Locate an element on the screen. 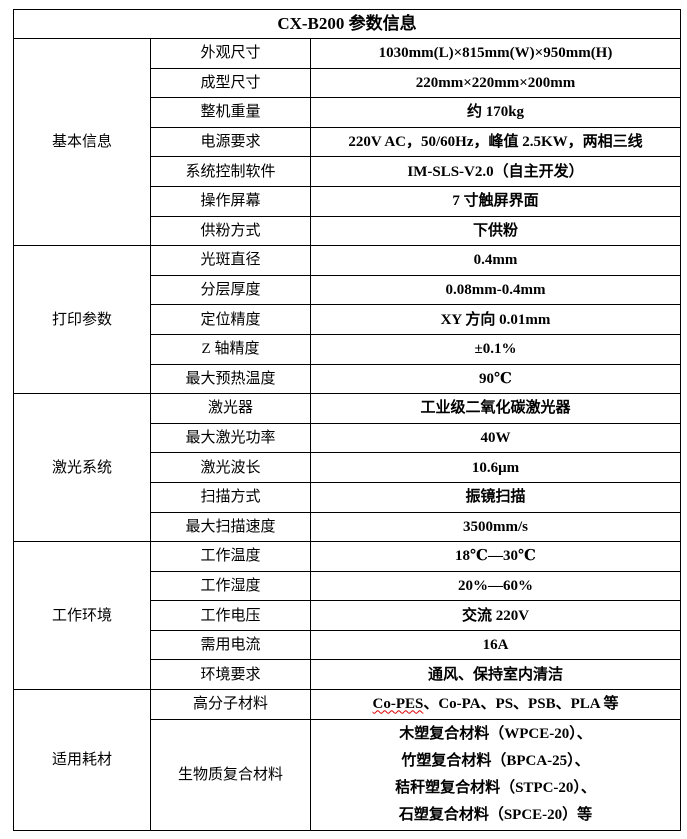  table-title: CX-B200 参数信息 is located at coordinates (347, 24).